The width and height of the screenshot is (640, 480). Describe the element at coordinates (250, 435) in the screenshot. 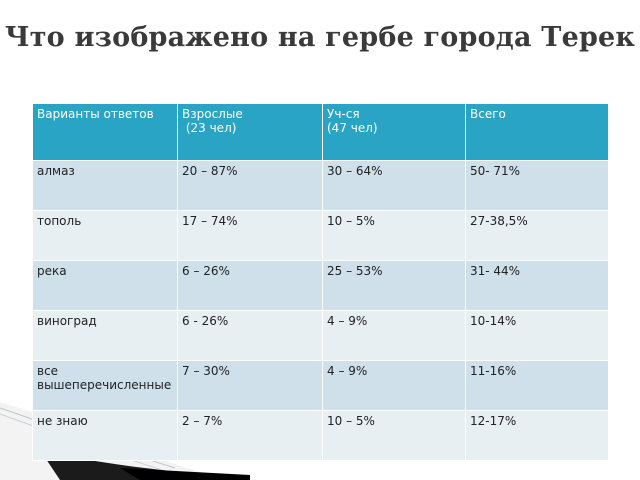

I see `table-cell: 2 – 7%` at that location.